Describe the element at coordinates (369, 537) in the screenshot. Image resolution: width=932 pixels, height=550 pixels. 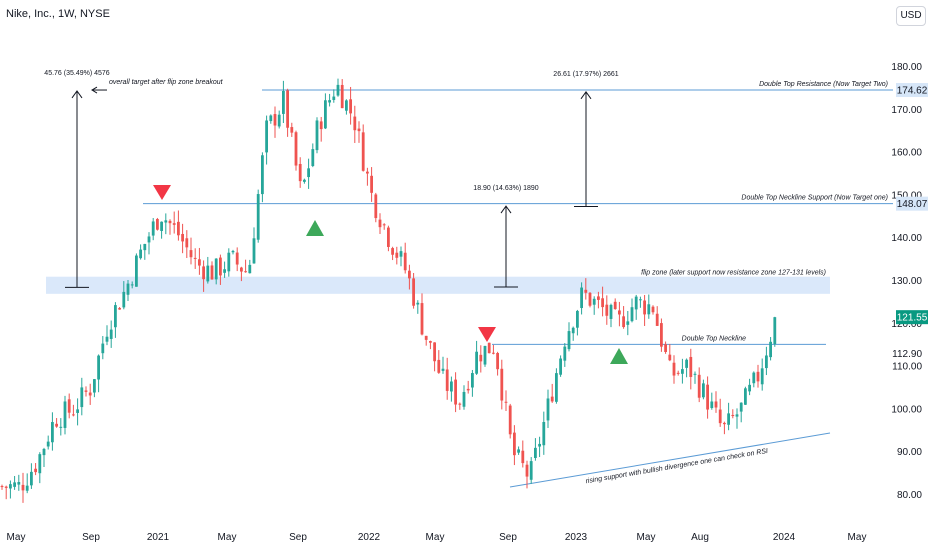
I see `x-tick-label: 2022` at that location.